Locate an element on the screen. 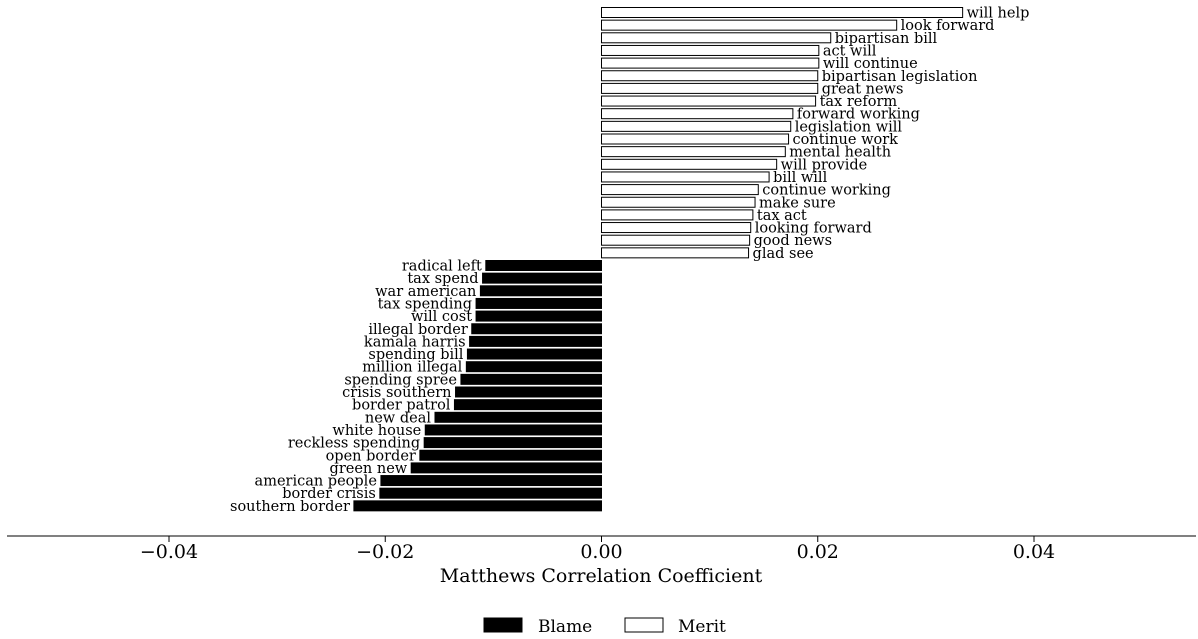 Image resolution: width=1198 pixels, height=639 pixels. bar-blame-border-patrol is located at coordinates (528, 405).